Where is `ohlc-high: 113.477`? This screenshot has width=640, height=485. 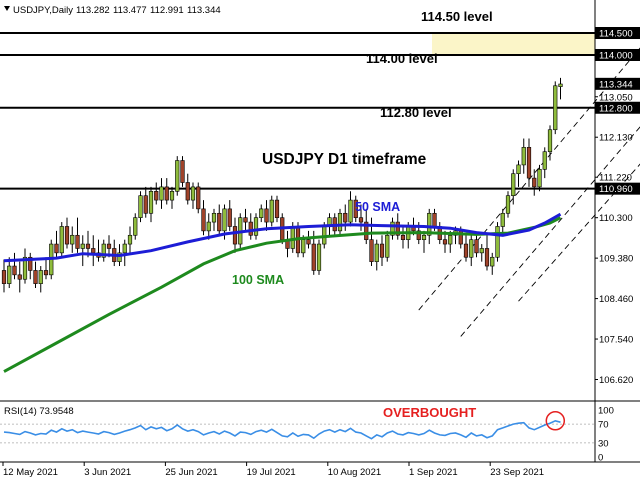
ohlc-high: 113.477 is located at coordinates (130, 10).